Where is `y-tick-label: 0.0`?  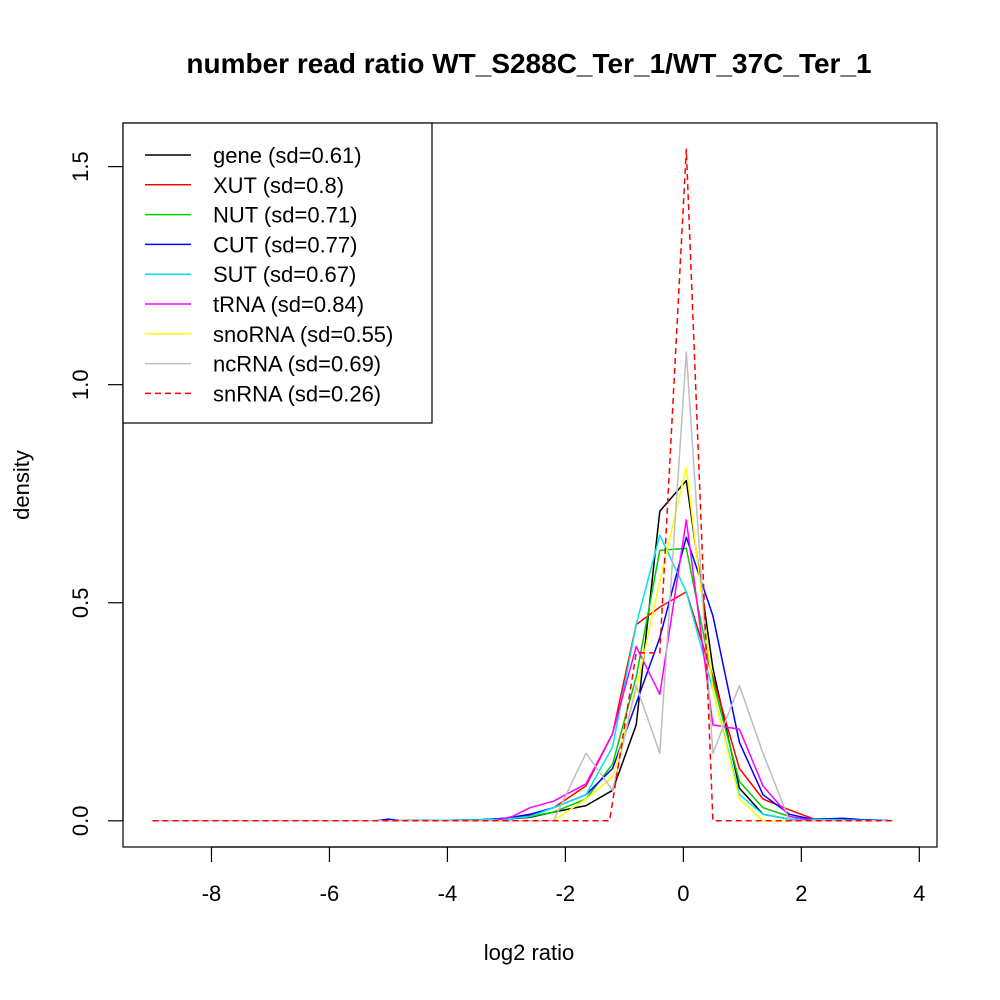 y-tick-label: 0.0 is located at coordinates (80, 821).